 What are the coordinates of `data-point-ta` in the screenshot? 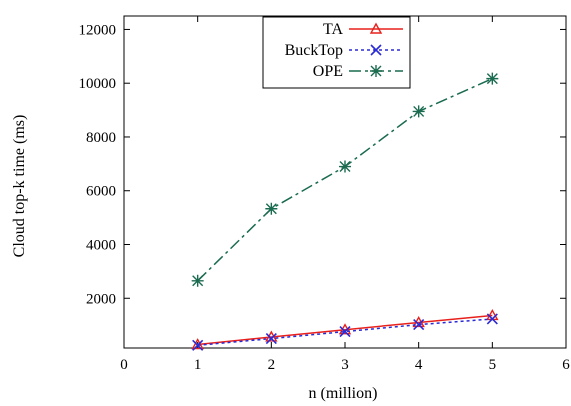 It's located at (197, 344).